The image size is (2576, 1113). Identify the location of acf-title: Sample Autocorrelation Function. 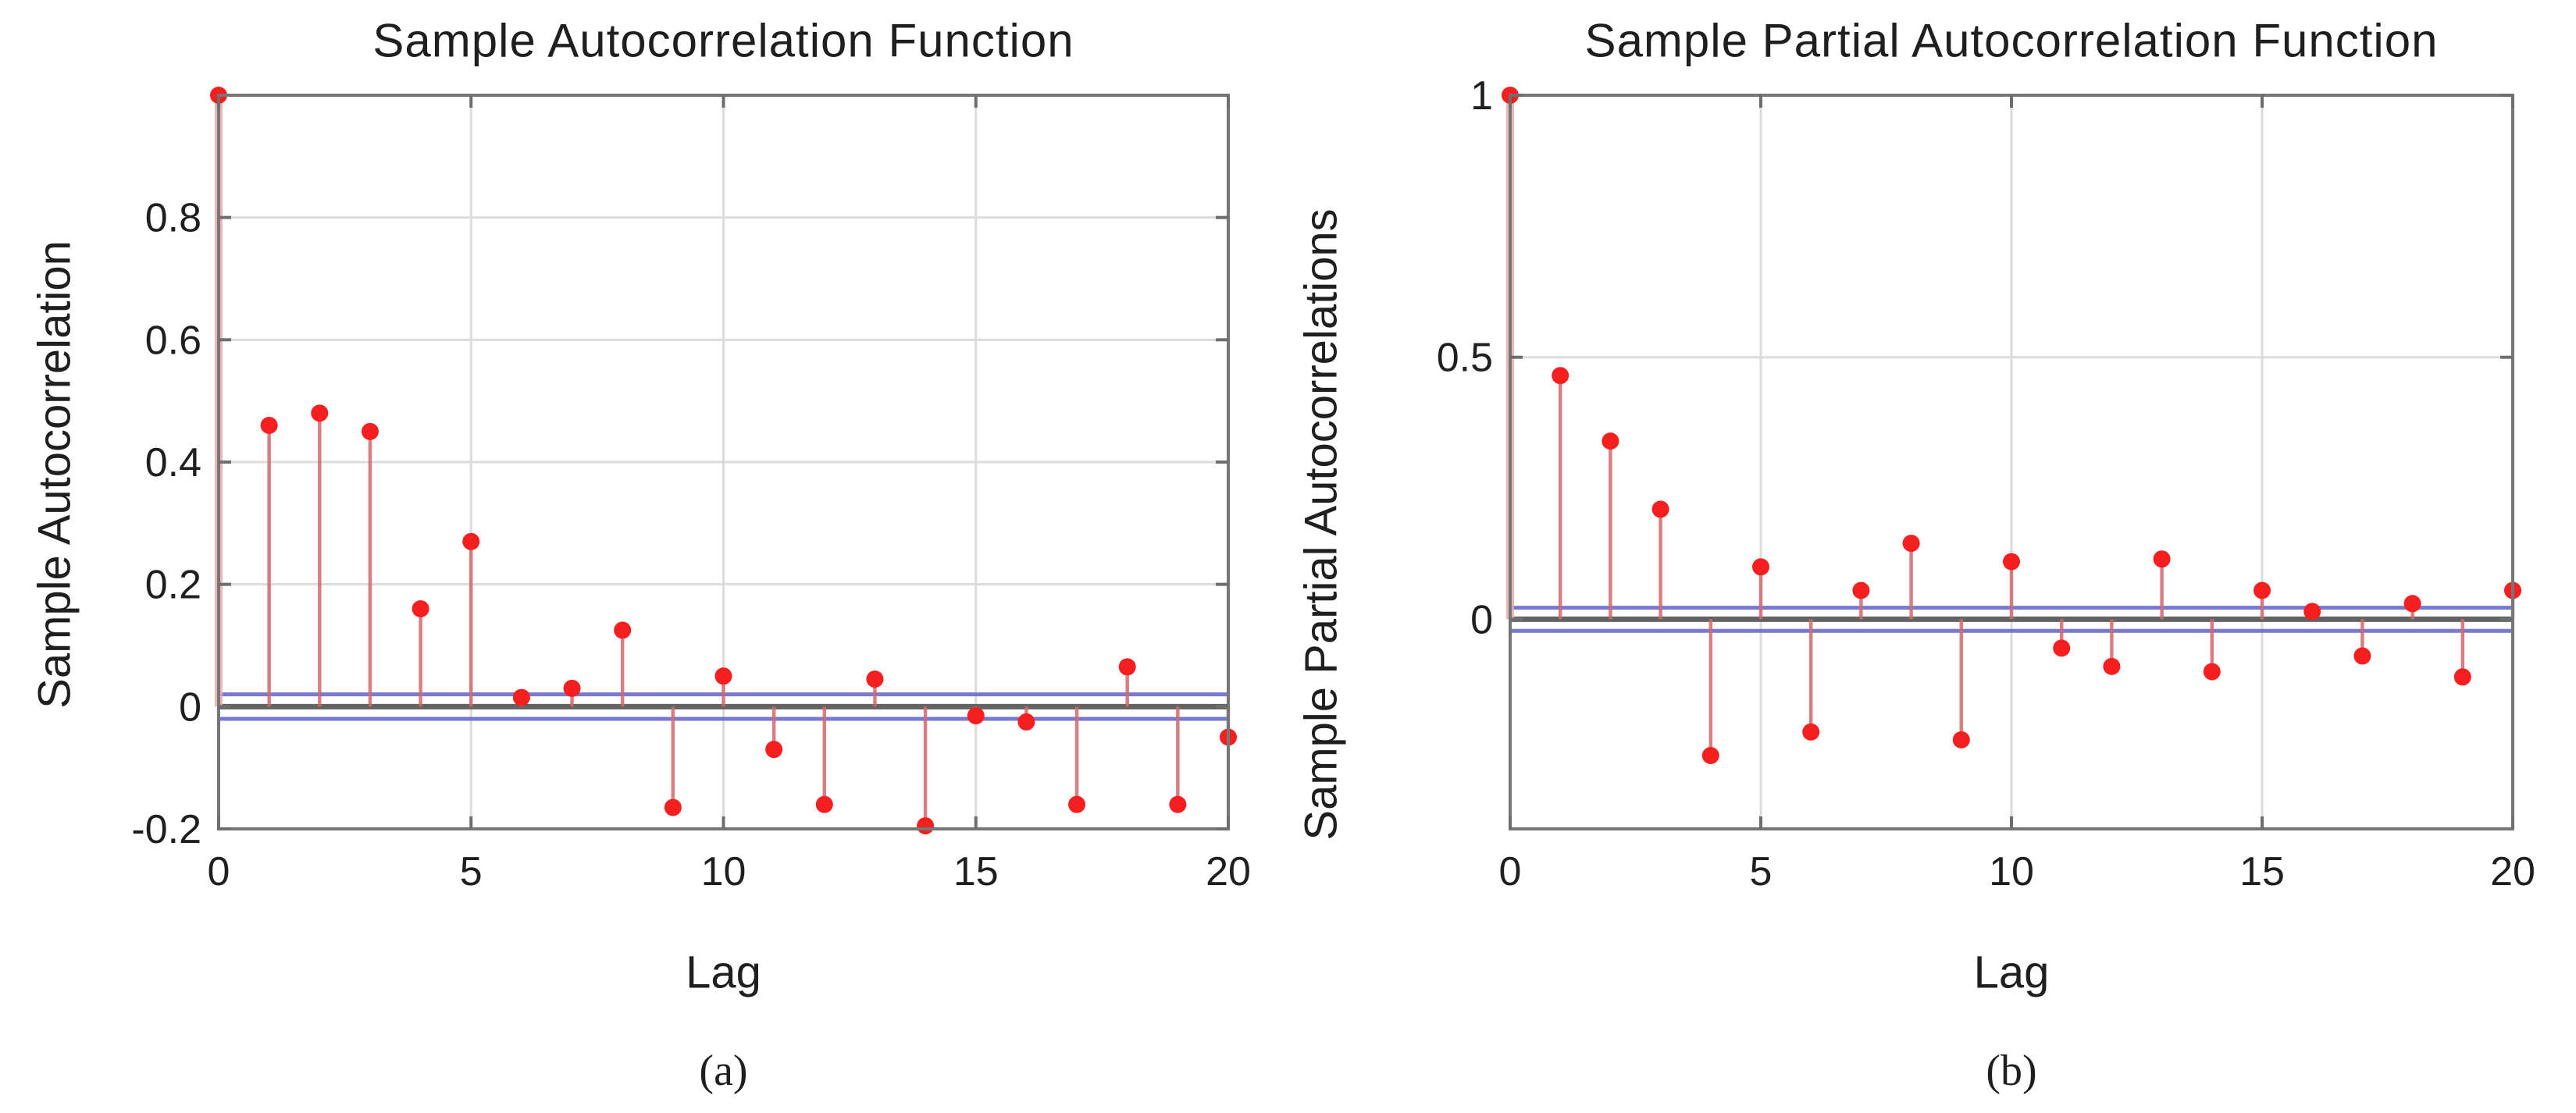
(723, 40).